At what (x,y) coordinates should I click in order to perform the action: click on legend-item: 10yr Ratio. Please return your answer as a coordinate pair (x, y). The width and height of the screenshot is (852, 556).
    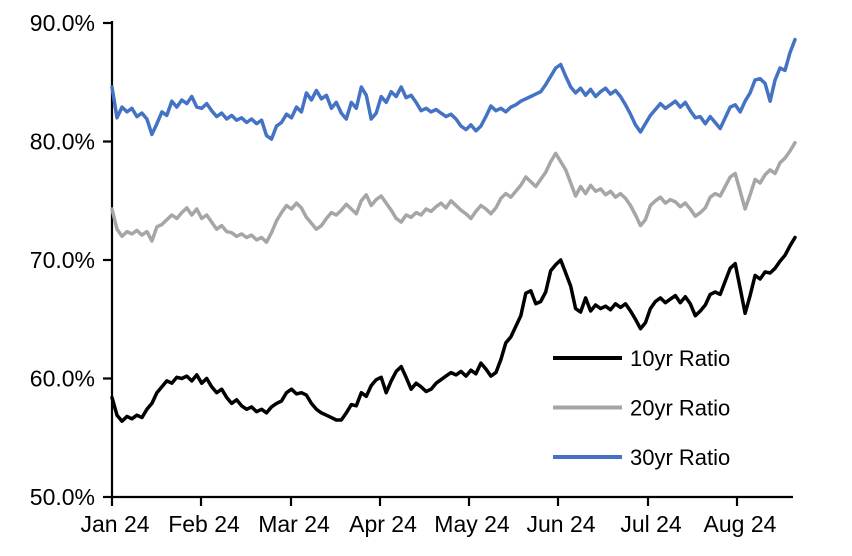
    Looking at the image, I should click on (641, 358).